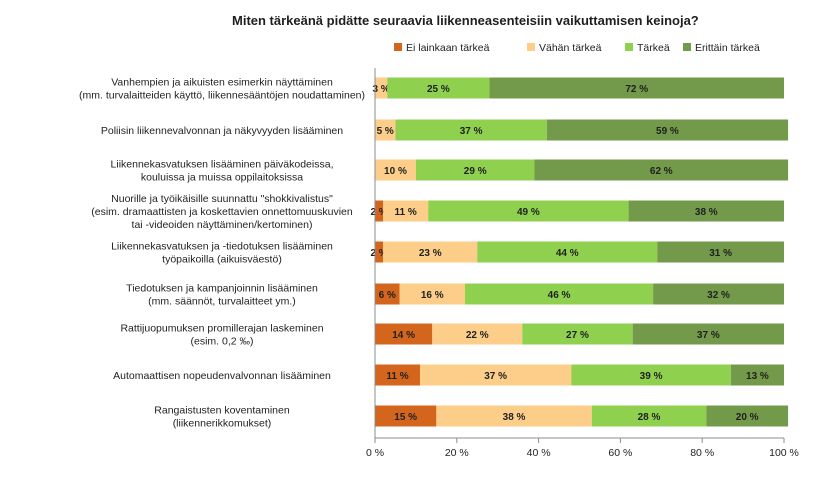  Describe the element at coordinates (222, 411) in the screenshot. I see `category-label-line: Rangaistusten koventaminen` at that location.